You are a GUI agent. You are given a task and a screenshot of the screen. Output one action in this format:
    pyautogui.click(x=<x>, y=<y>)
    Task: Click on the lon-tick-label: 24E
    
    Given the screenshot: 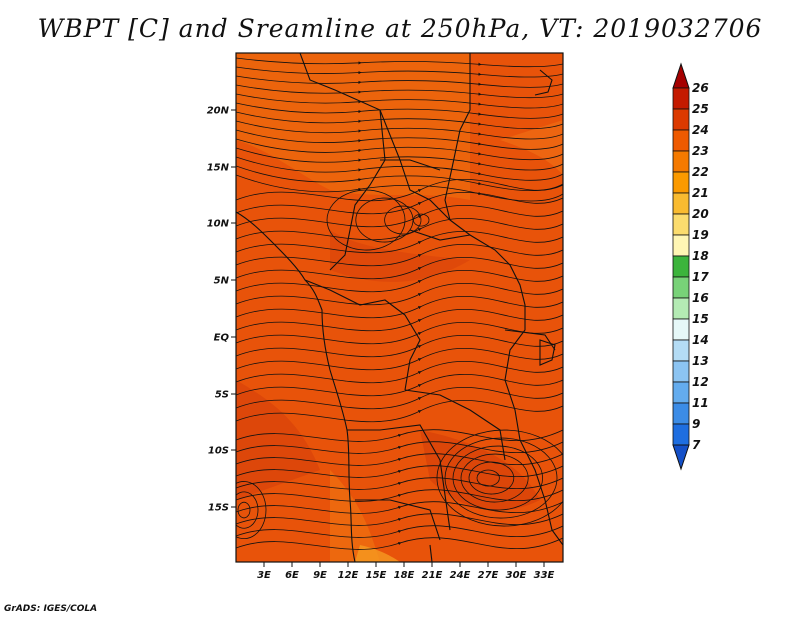 What is the action you would take?
    pyautogui.click(x=460, y=575)
    